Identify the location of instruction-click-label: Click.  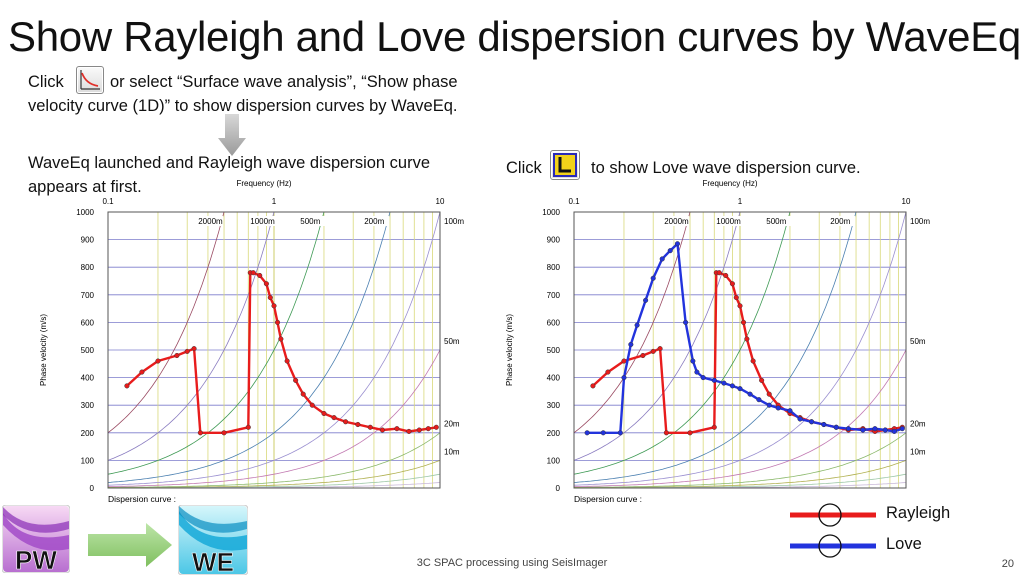
(46, 82).